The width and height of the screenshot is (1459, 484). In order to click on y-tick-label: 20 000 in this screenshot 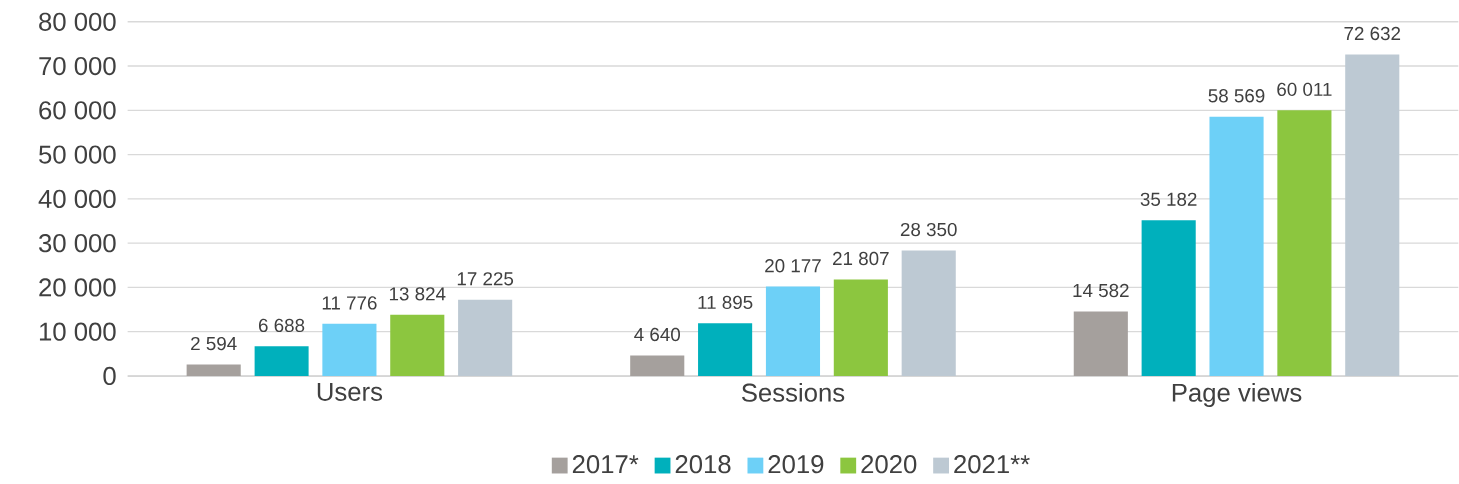, I will do `click(77, 287)`.